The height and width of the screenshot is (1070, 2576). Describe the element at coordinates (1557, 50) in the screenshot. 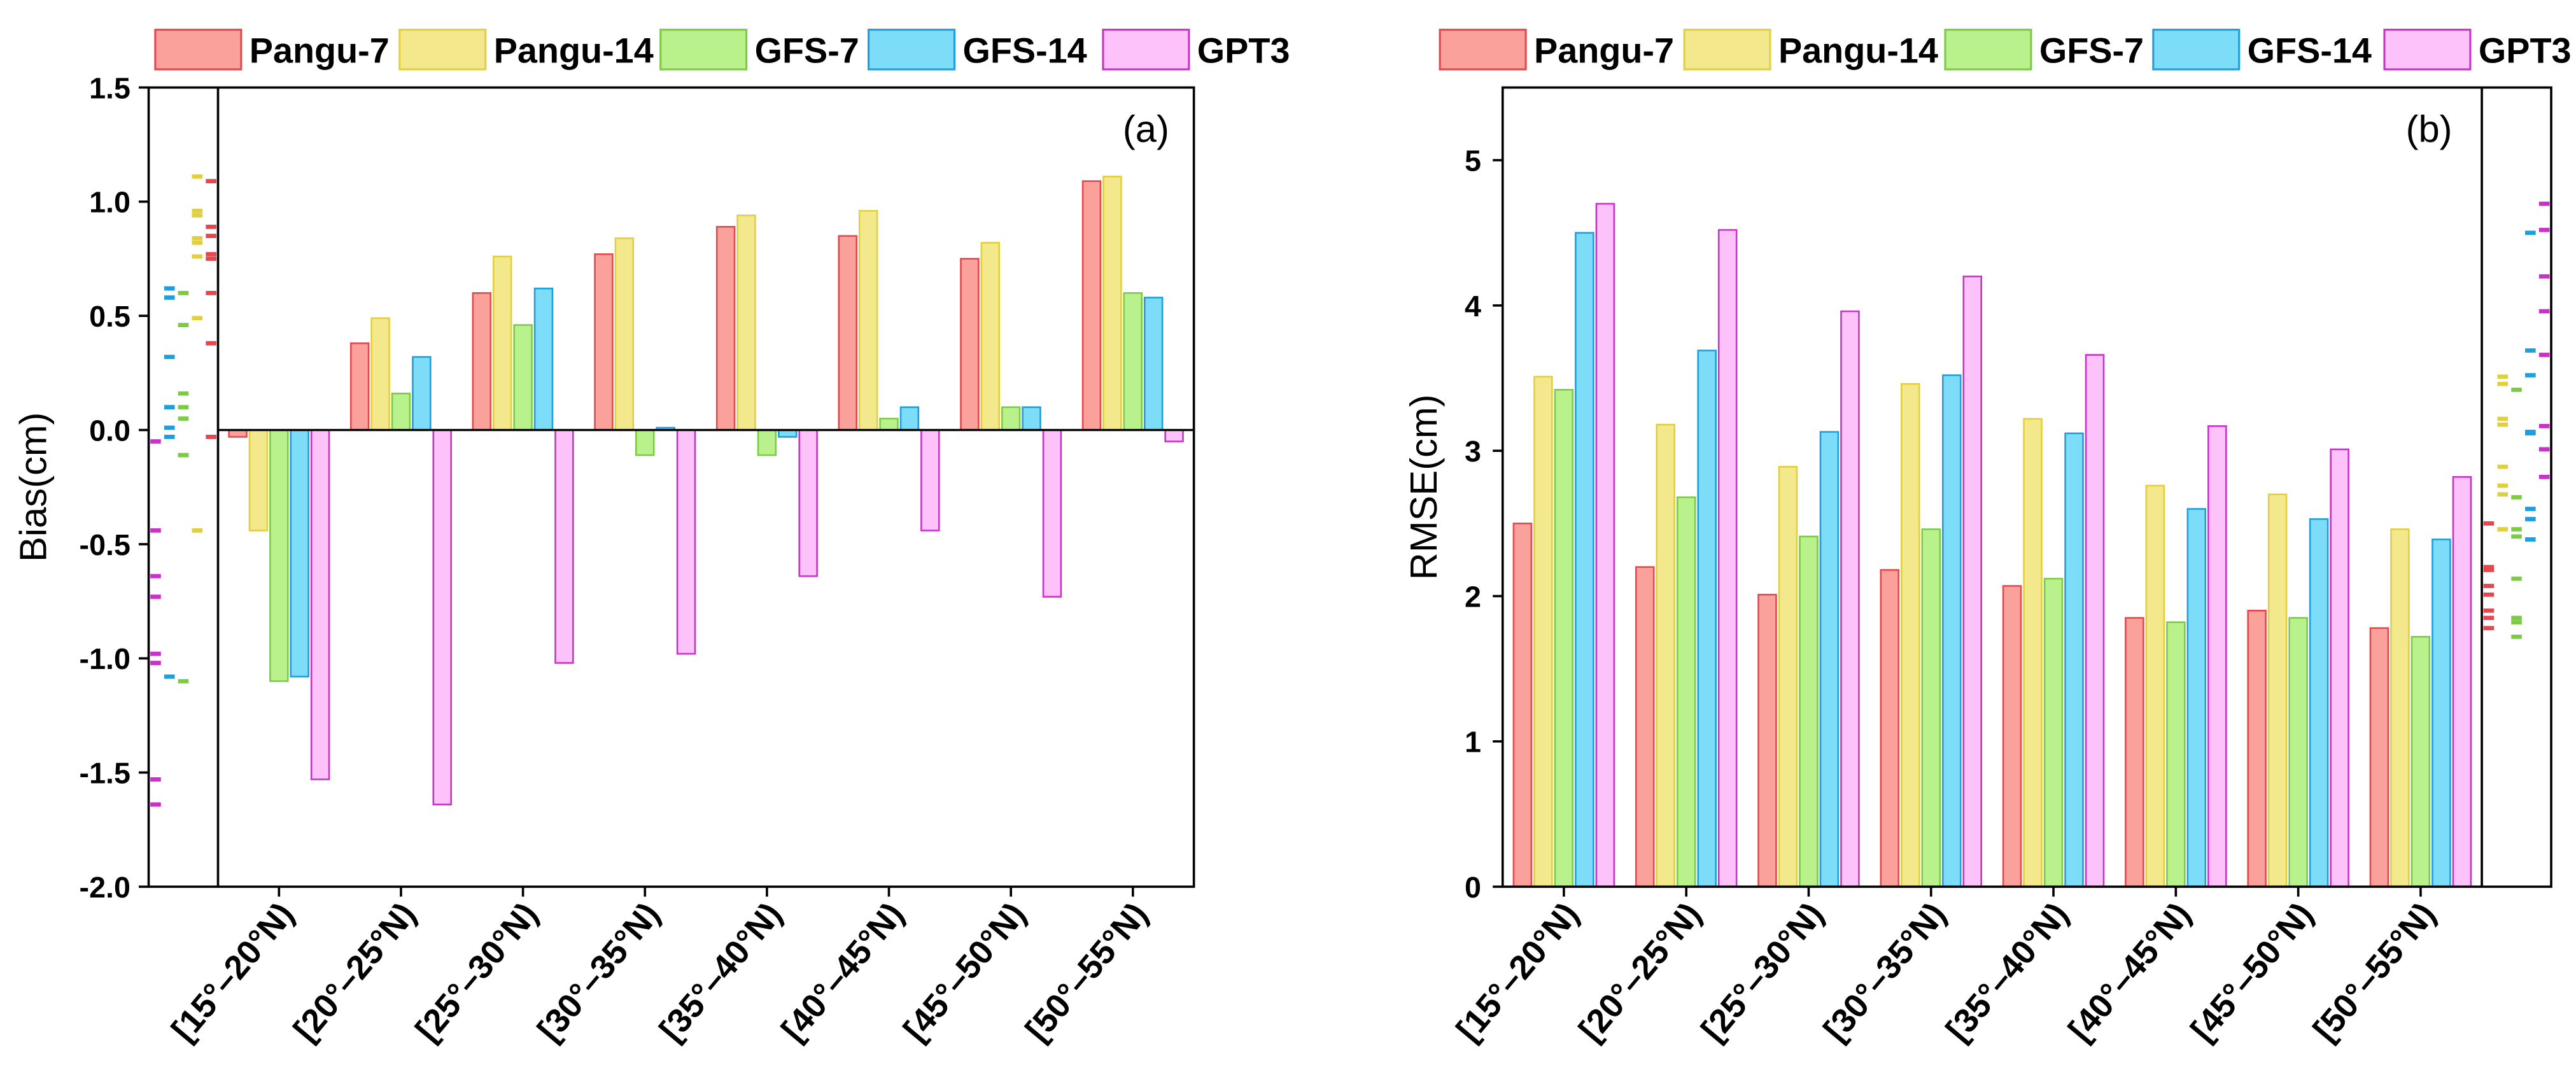

I see `legend-item-pangu-7: Pangu-7` at that location.